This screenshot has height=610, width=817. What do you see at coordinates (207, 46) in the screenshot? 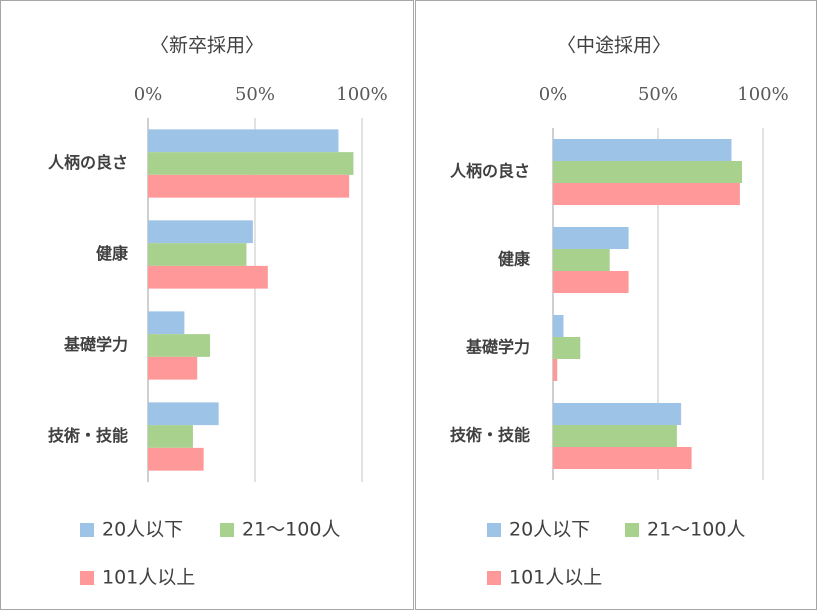
I see `chart-title: 〈新卒採用〉` at bounding box center [207, 46].